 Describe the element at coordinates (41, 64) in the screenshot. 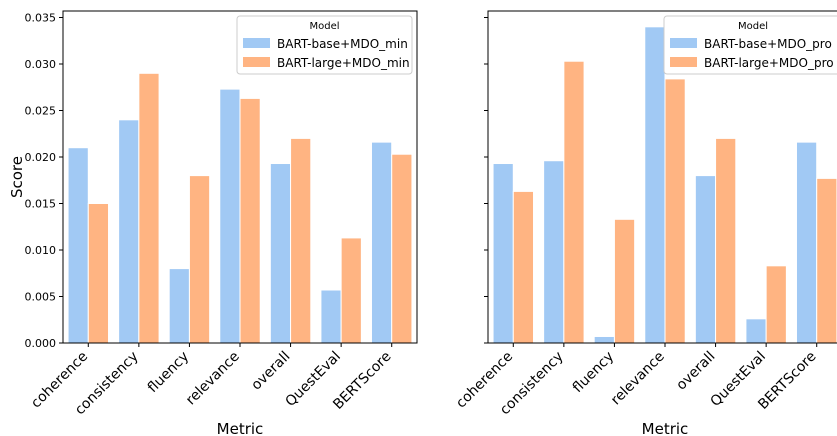

I see `y-tick-label: 0.030` at that location.